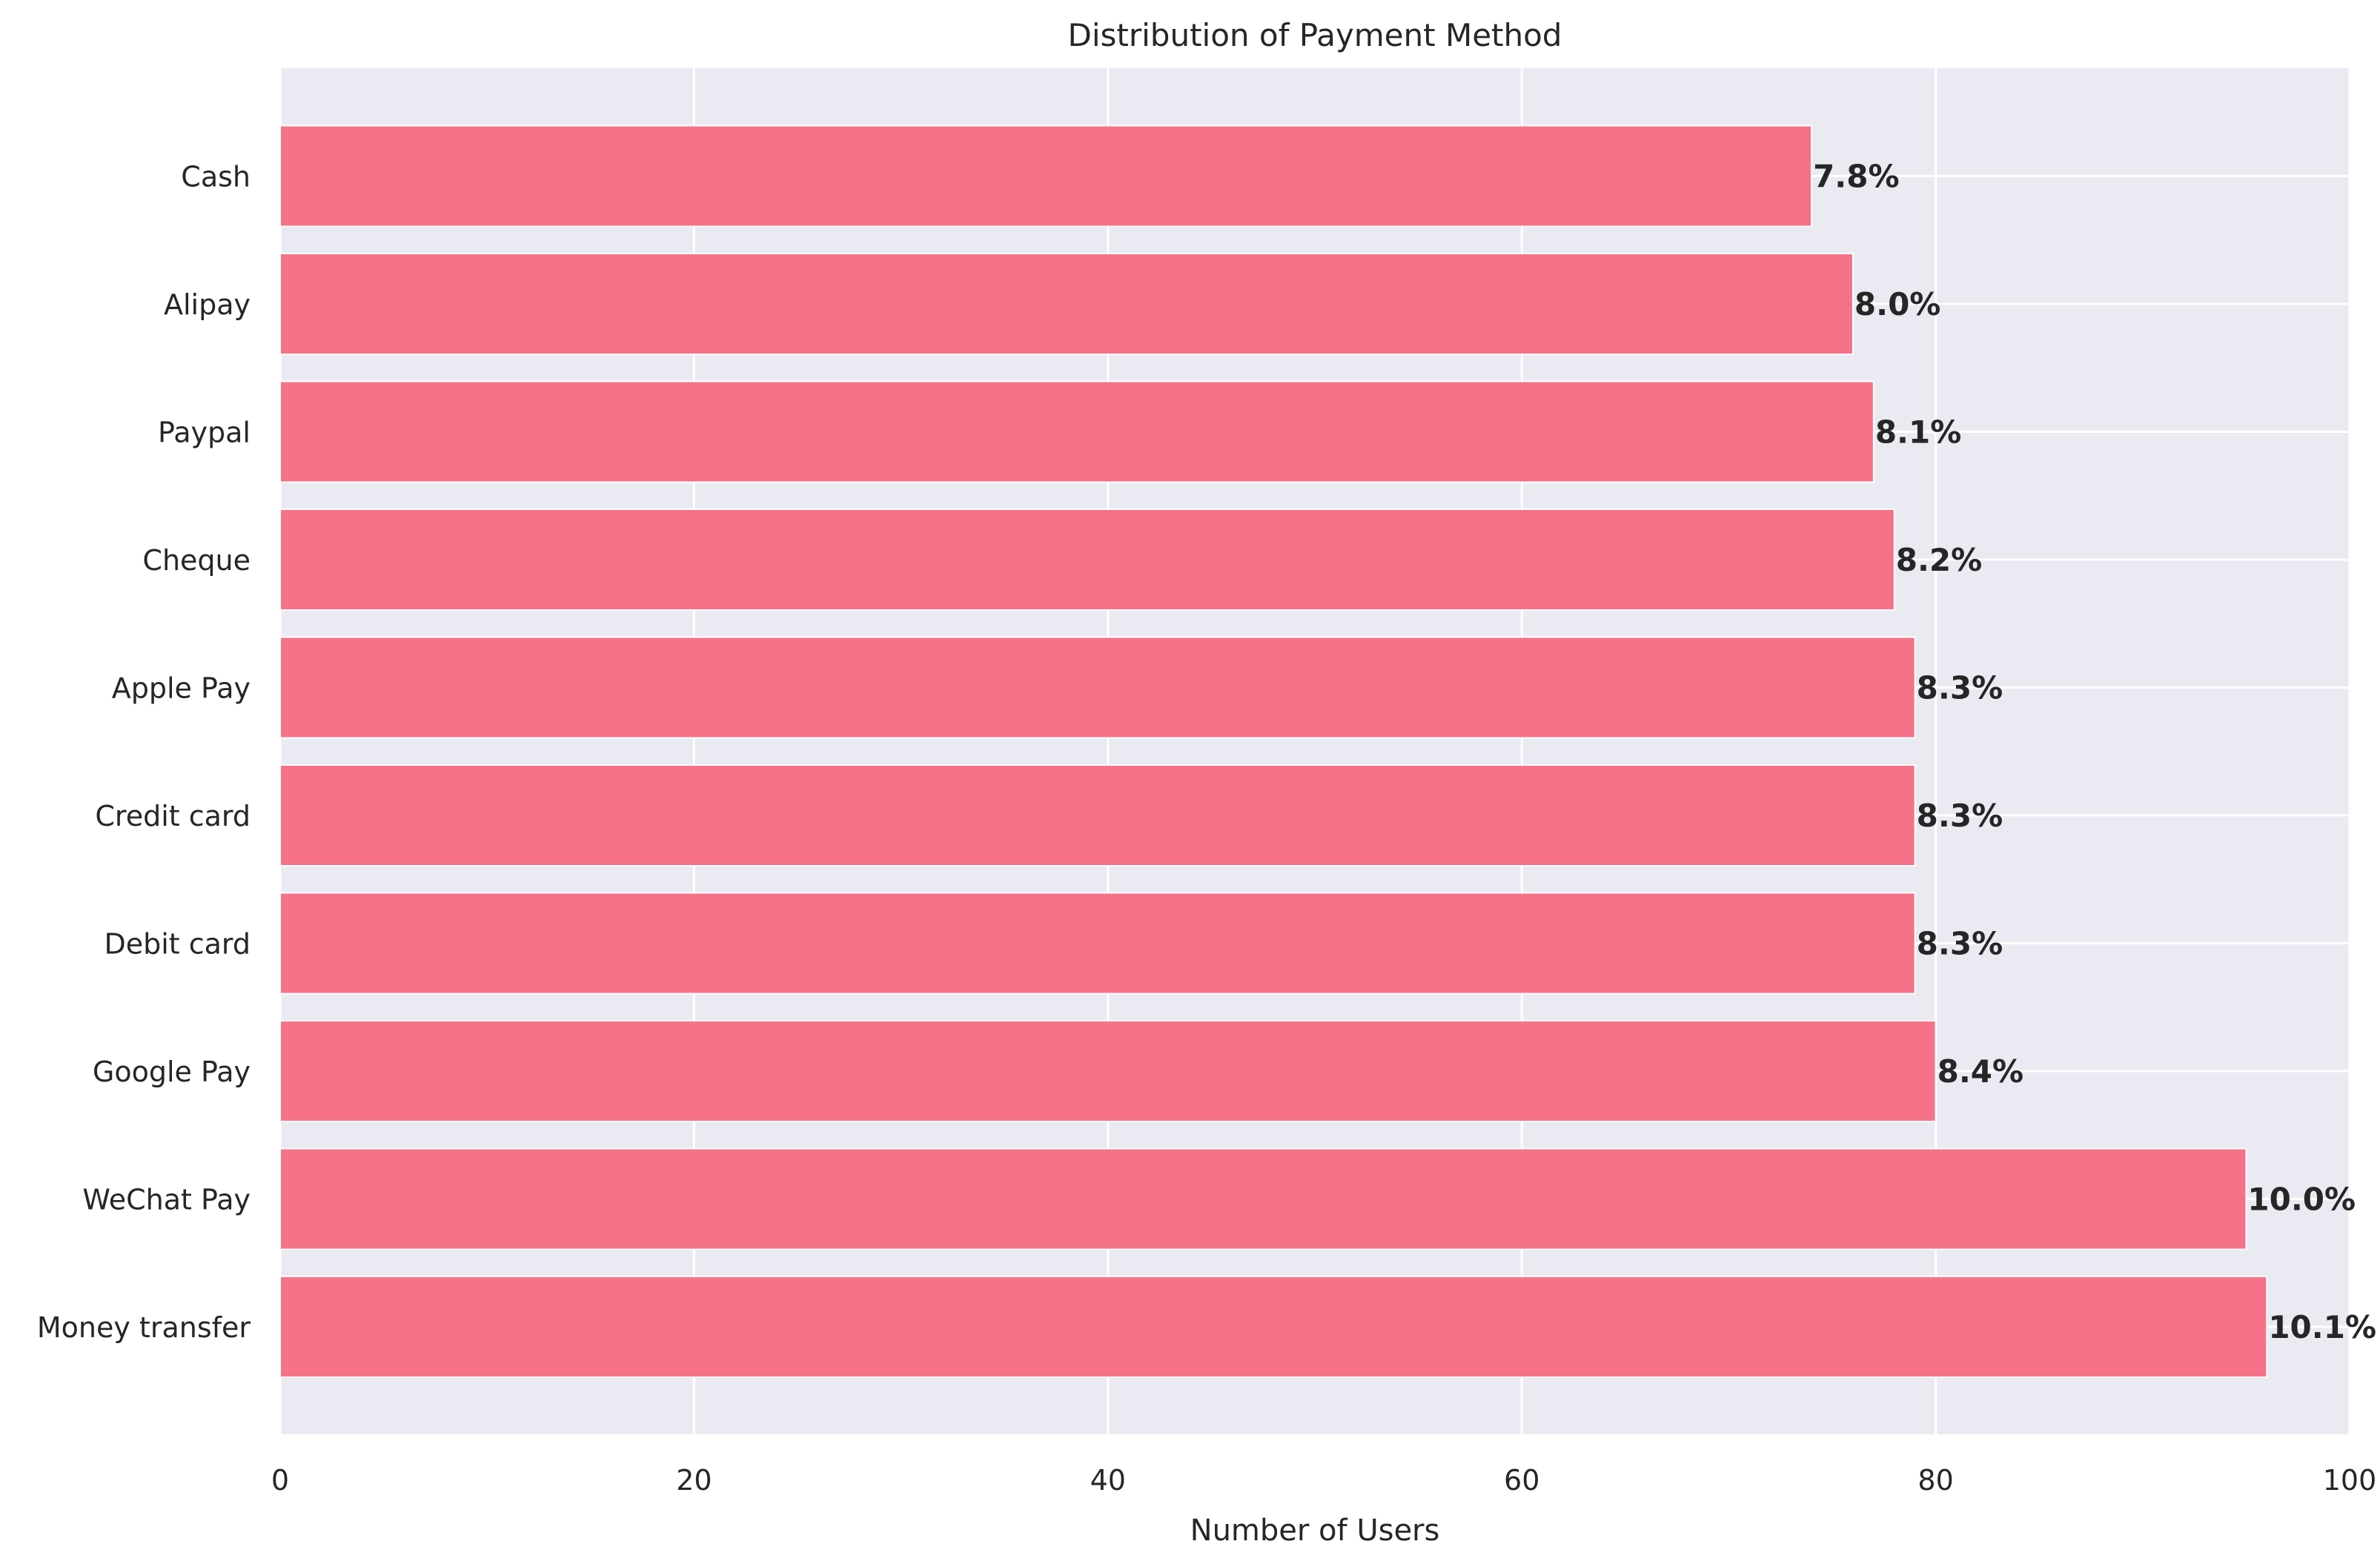  I want to click on y-tick-label: Debit card, so click(178, 944).